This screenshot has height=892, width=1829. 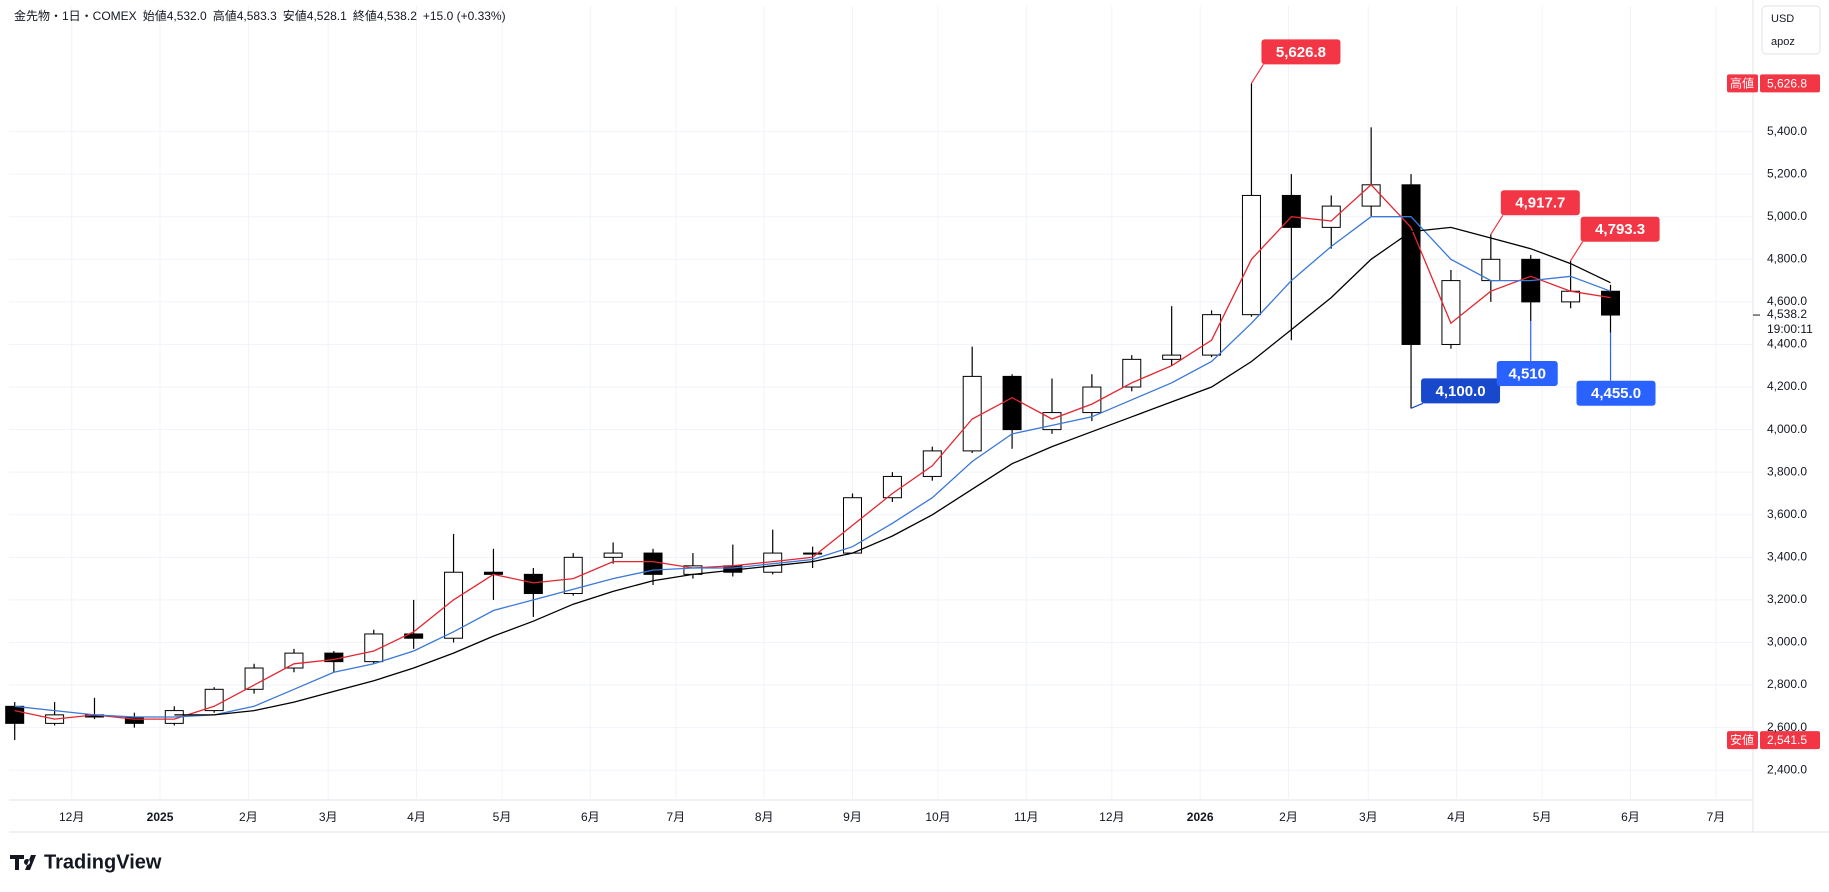 I want to click on y-tick-label: 2,400.0, so click(x=1787, y=769).